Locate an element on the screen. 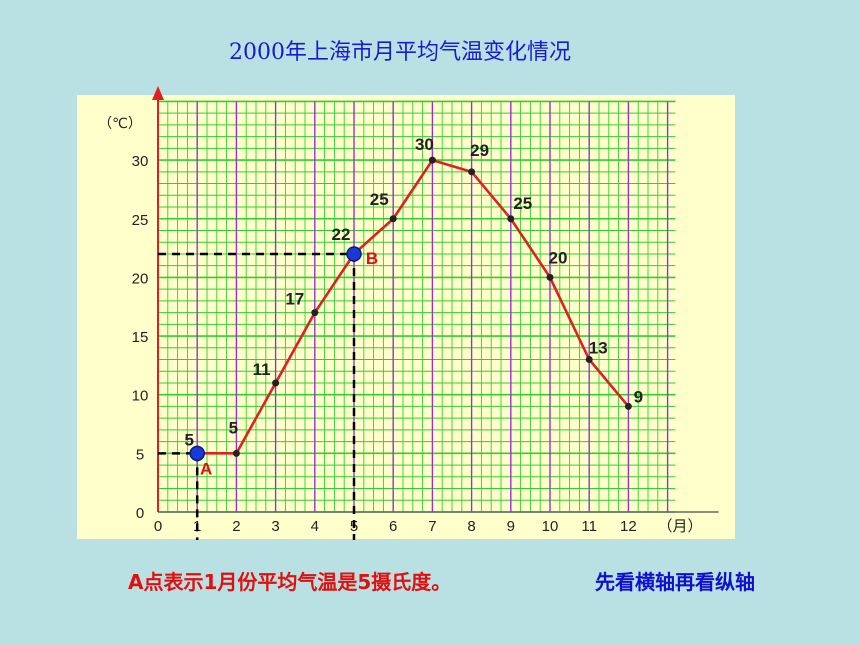  chart-title: 2000年上海市月平均气温变化情况 is located at coordinates (400, 52).